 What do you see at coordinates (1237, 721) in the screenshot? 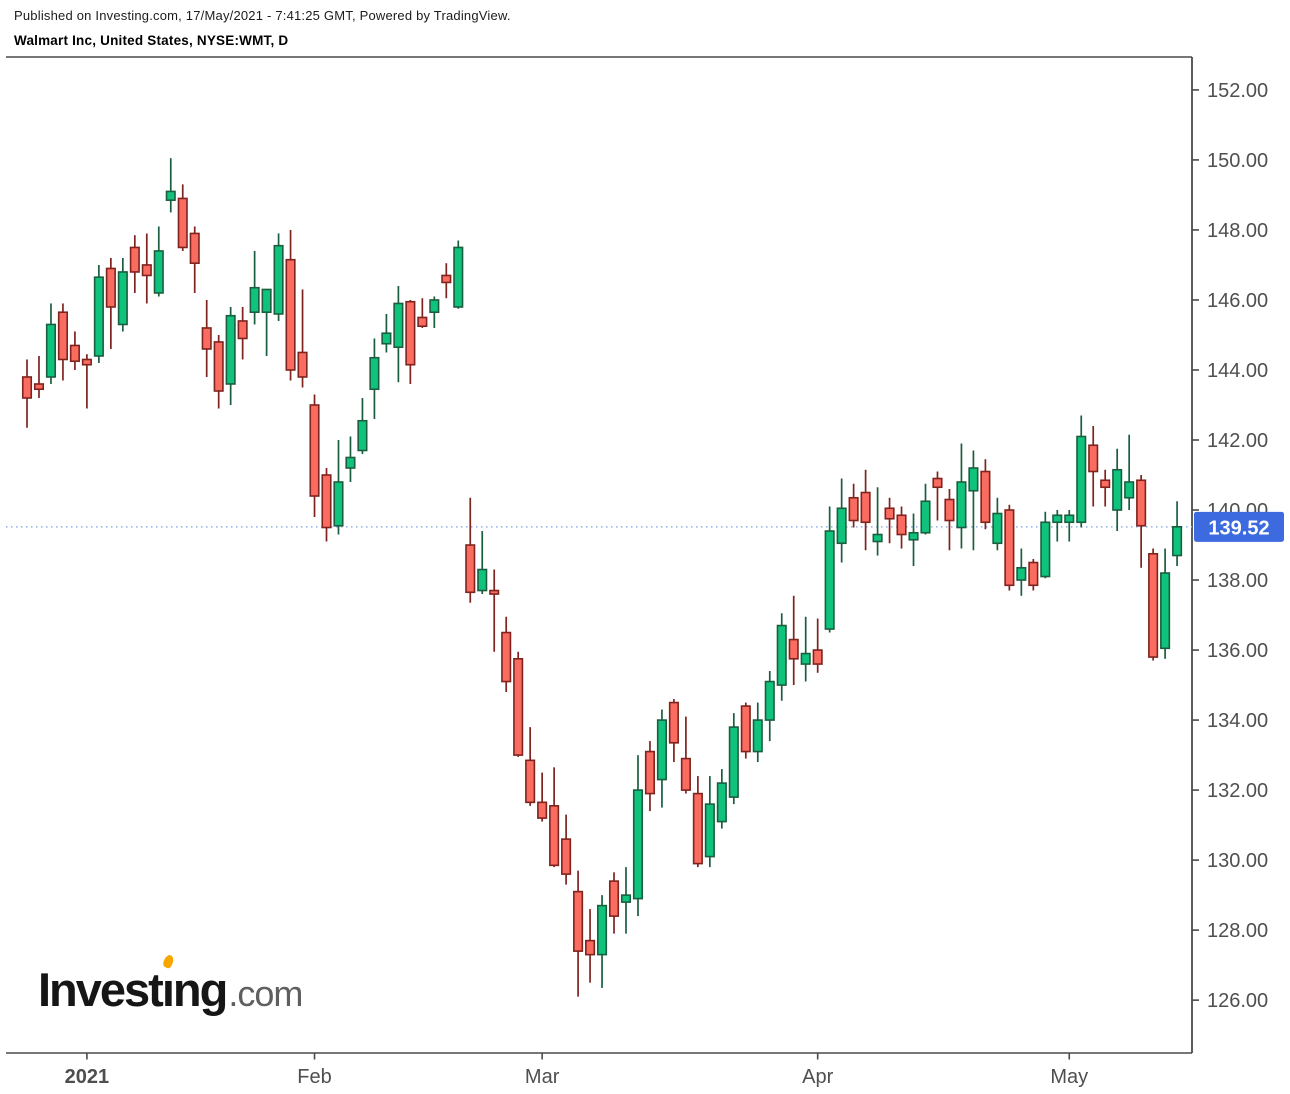
I see `price-tick-label: 134.00` at bounding box center [1237, 721].